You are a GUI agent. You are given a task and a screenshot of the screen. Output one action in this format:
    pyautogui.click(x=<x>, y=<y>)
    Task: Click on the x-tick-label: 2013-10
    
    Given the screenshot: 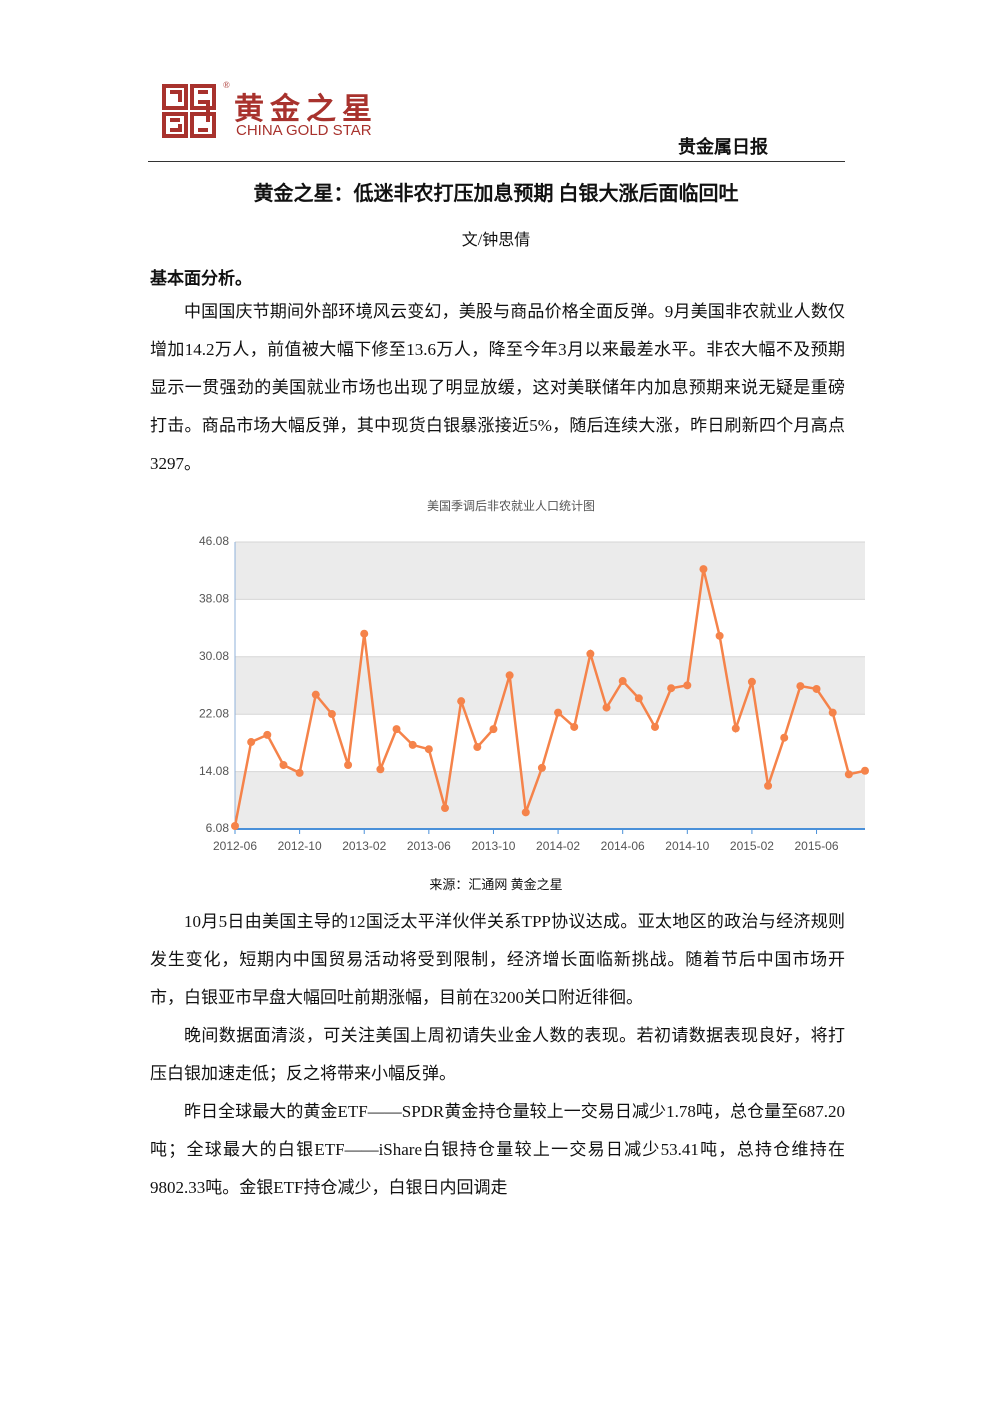 What is the action you would take?
    pyautogui.click(x=493, y=846)
    